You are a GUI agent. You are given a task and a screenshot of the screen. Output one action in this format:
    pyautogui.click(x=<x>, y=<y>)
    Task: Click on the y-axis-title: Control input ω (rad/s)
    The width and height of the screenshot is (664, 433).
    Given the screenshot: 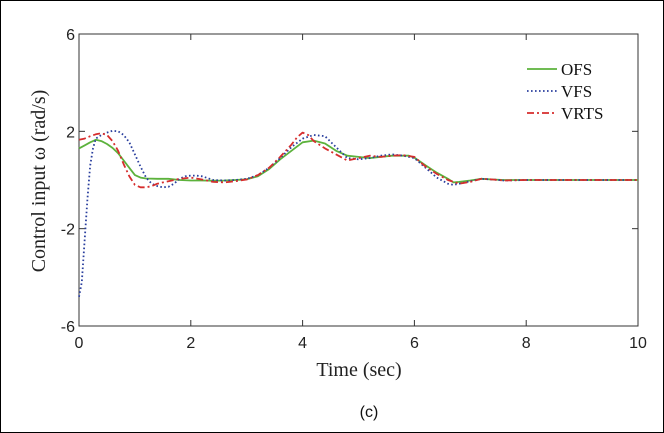 What is the action you would take?
    pyautogui.click(x=39, y=181)
    